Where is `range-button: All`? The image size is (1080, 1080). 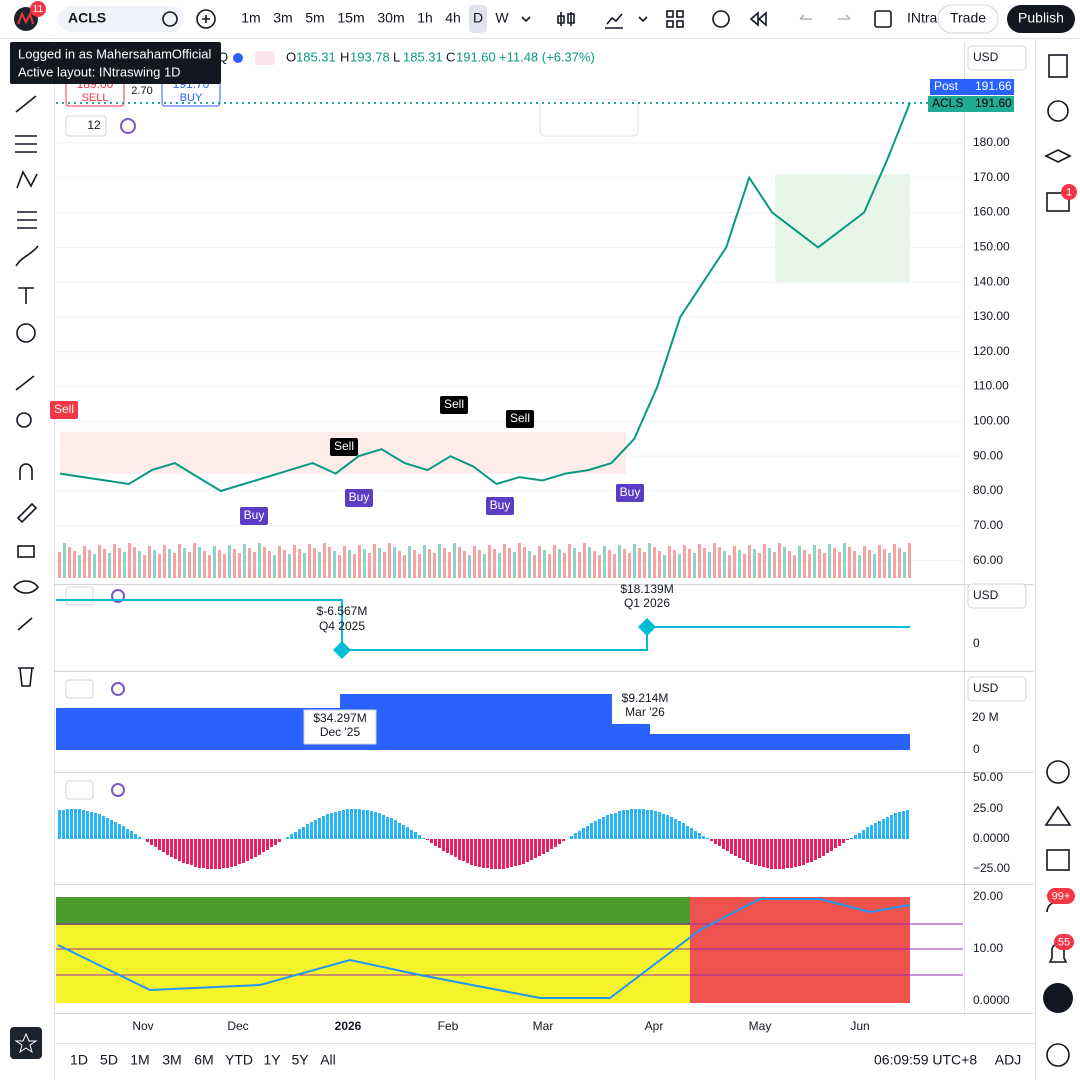 range-button: All is located at coordinates (328, 1060).